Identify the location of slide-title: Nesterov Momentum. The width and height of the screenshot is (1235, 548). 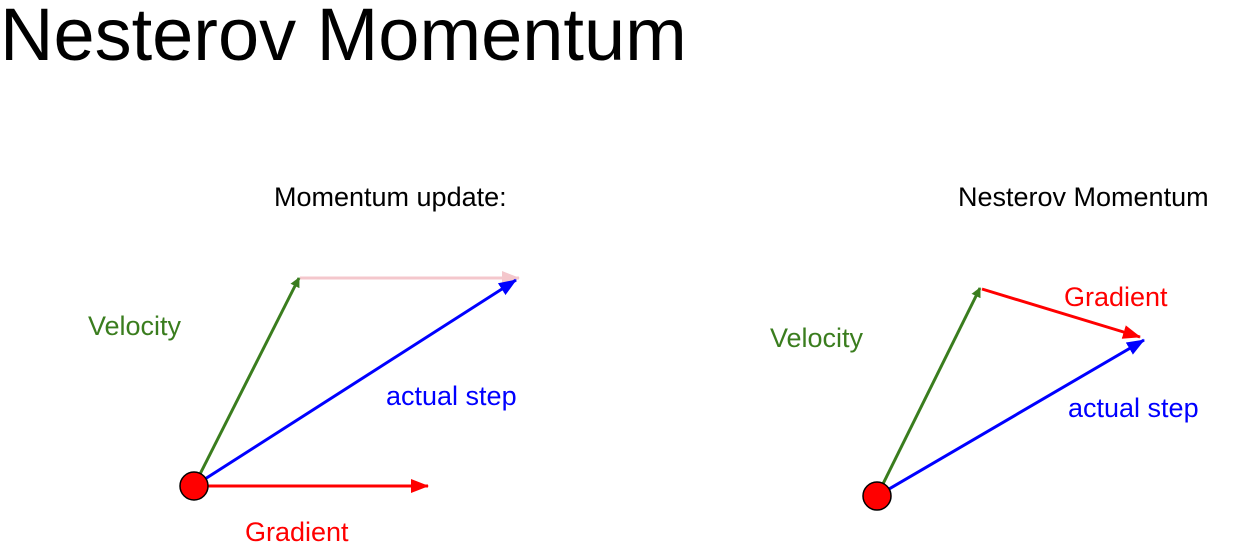
(343, 38).